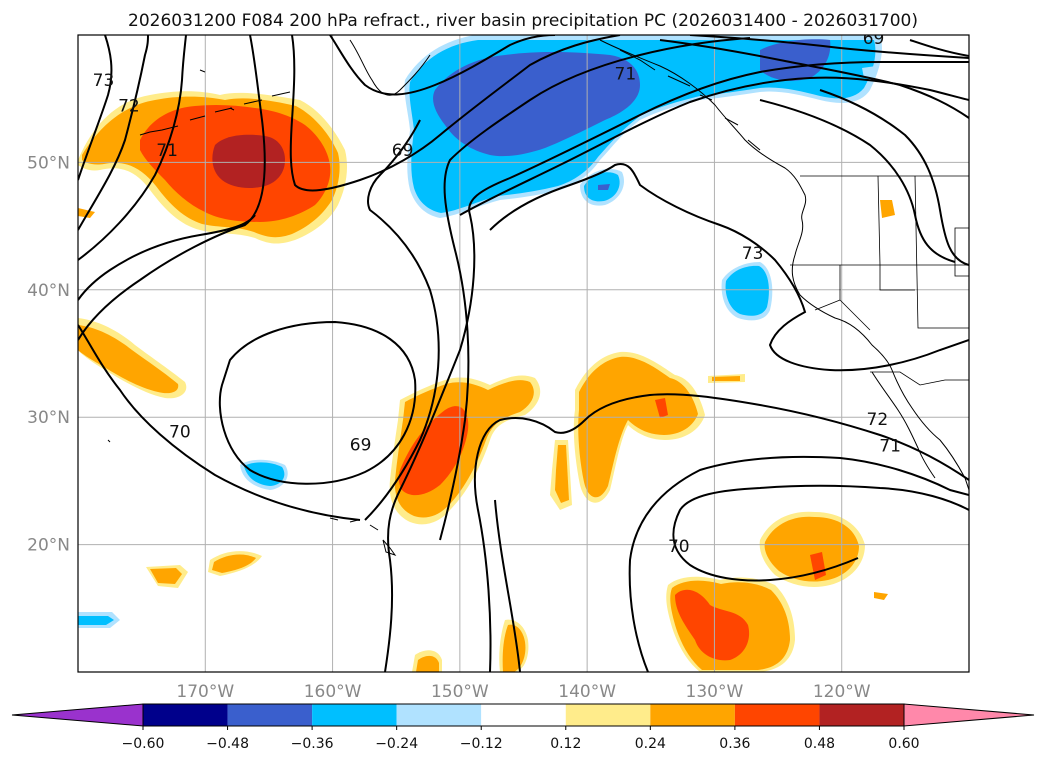  I want to click on lon-tick-label: 120°W, so click(842, 692).